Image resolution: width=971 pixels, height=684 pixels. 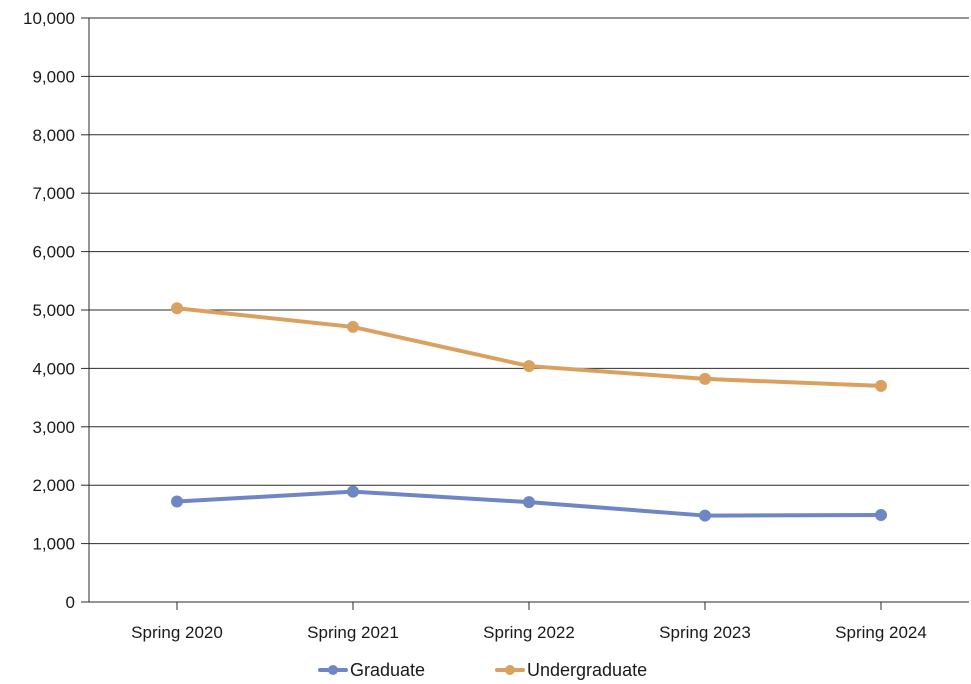 What do you see at coordinates (53, 252) in the screenshot?
I see `y-tick-label: 6,000` at bounding box center [53, 252].